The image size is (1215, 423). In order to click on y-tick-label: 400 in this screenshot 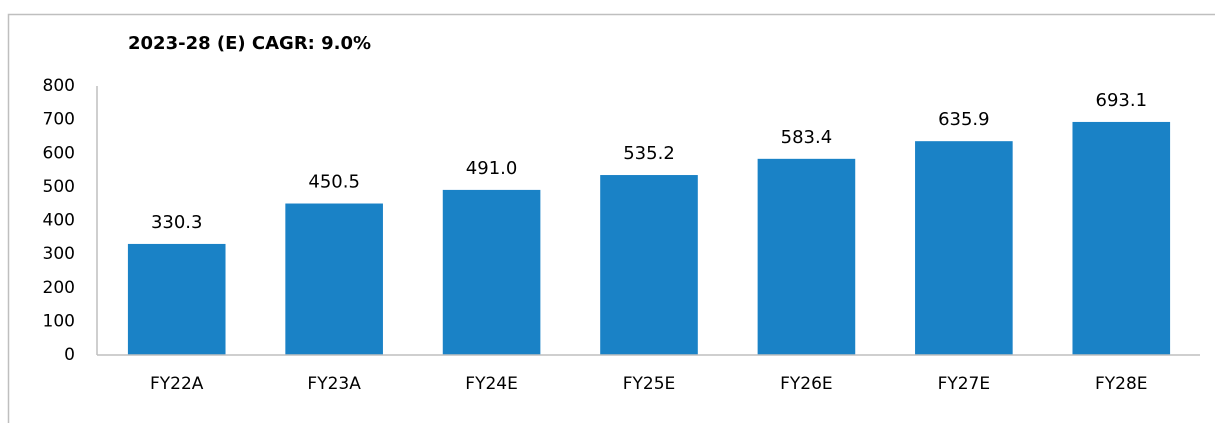, I will do `click(59, 221)`.